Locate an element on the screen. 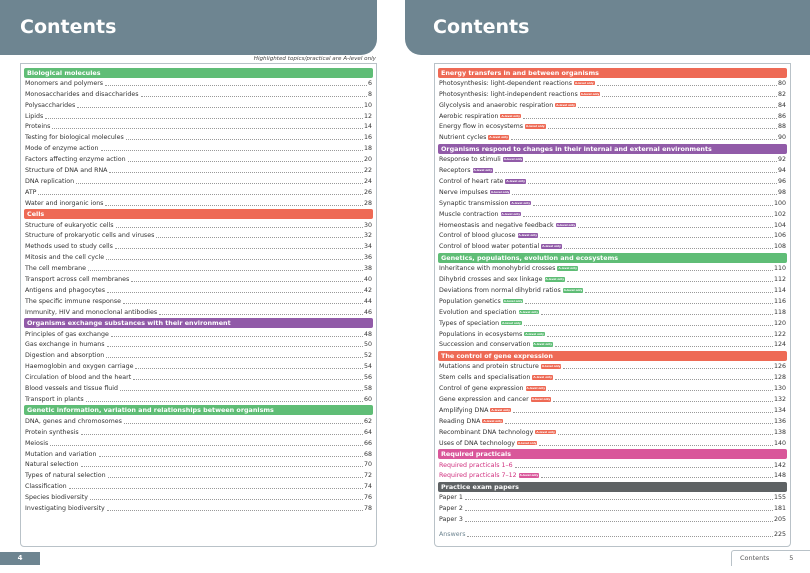 The width and height of the screenshot is (810, 573). toc-entry: DNA, genes and chromosomes 62 is located at coordinates (198, 421).